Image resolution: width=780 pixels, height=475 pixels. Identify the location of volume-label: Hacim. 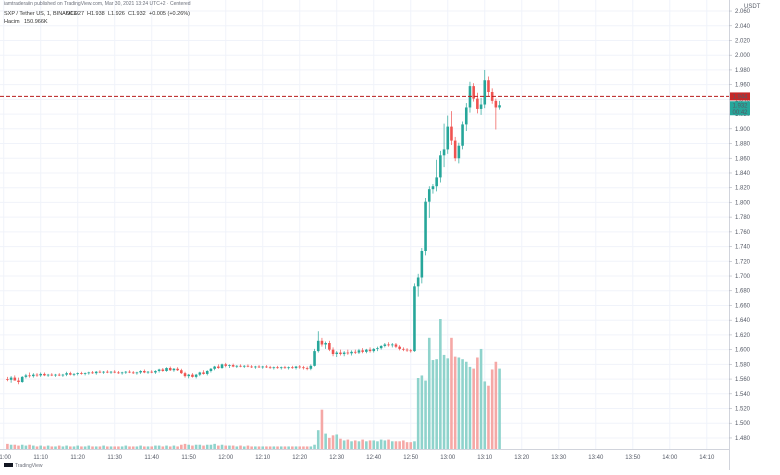
(12, 22).